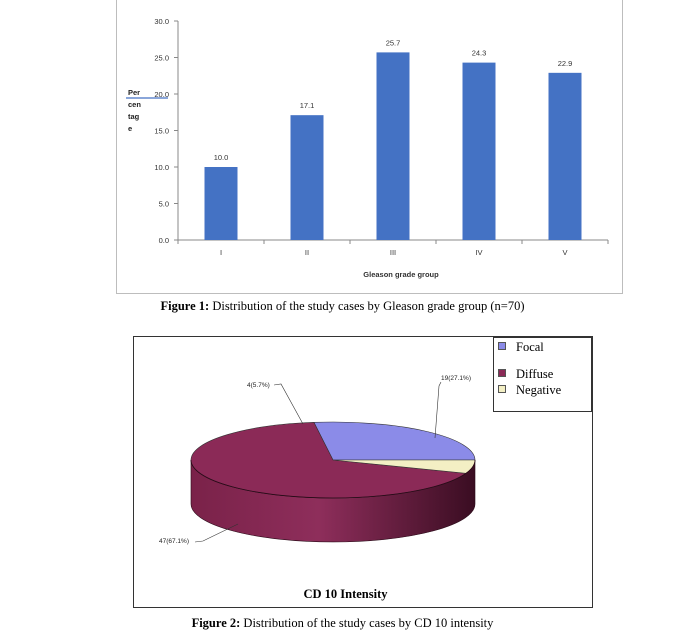  What do you see at coordinates (333, 479) in the screenshot?
I see `pie-front-edge` at bounding box center [333, 479].